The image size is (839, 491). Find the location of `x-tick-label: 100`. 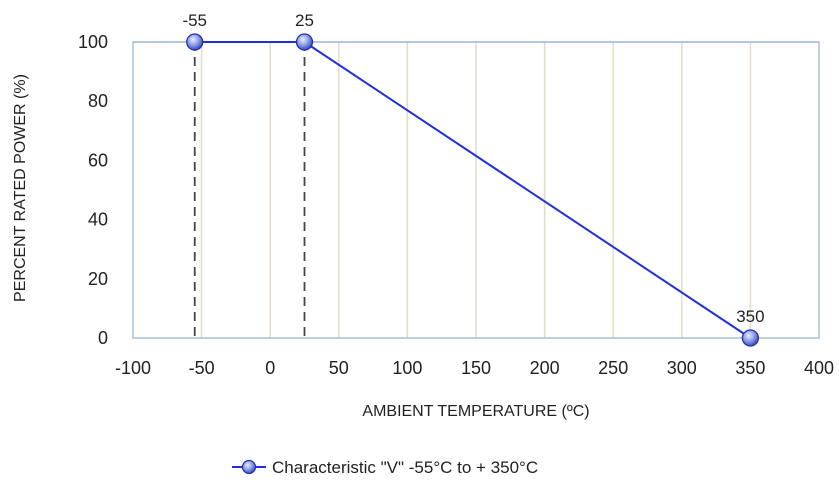

x-tick-label: 100 is located at coordinates (407, 368).